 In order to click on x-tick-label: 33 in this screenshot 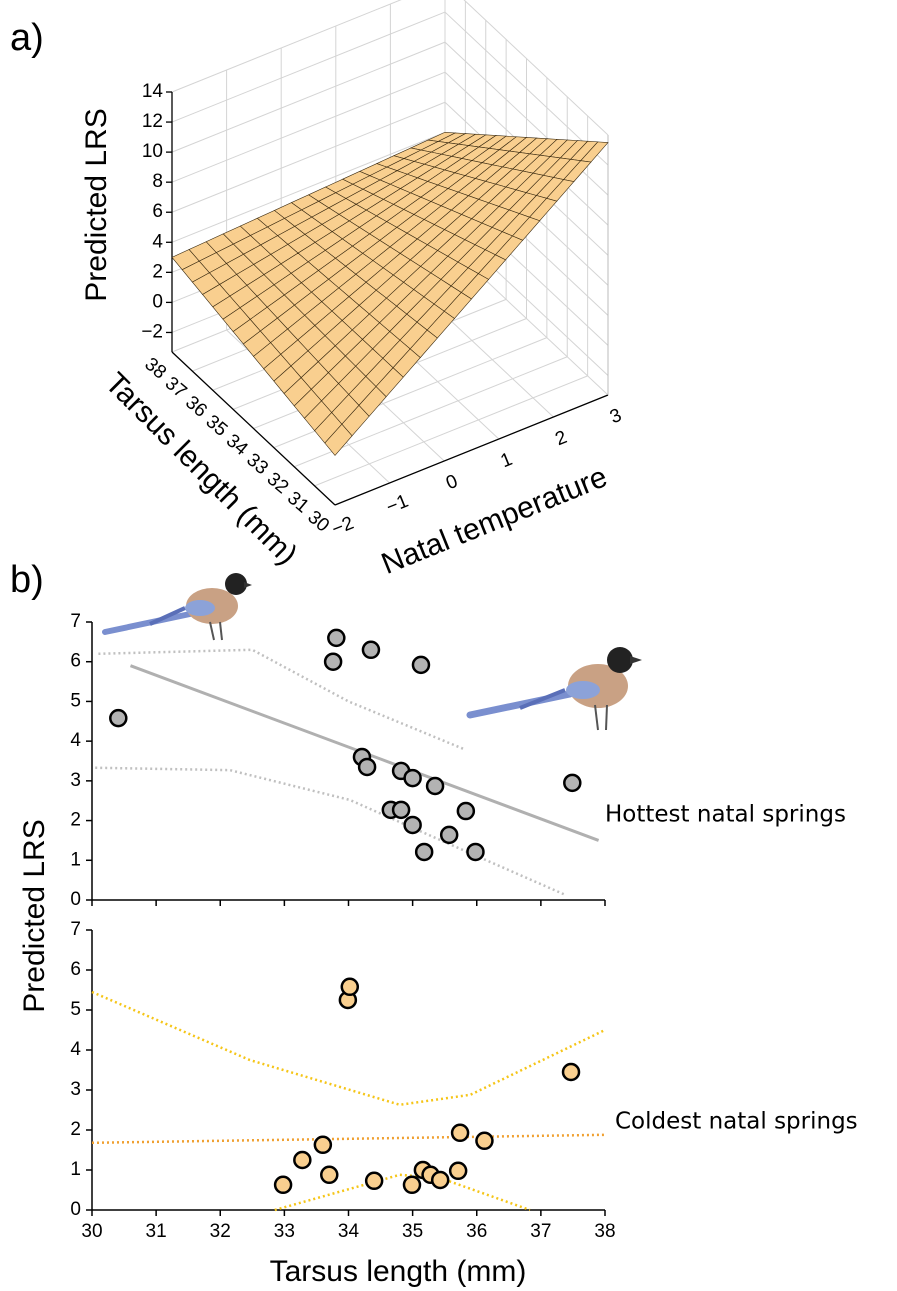, I will do `click(284, 1231)`.